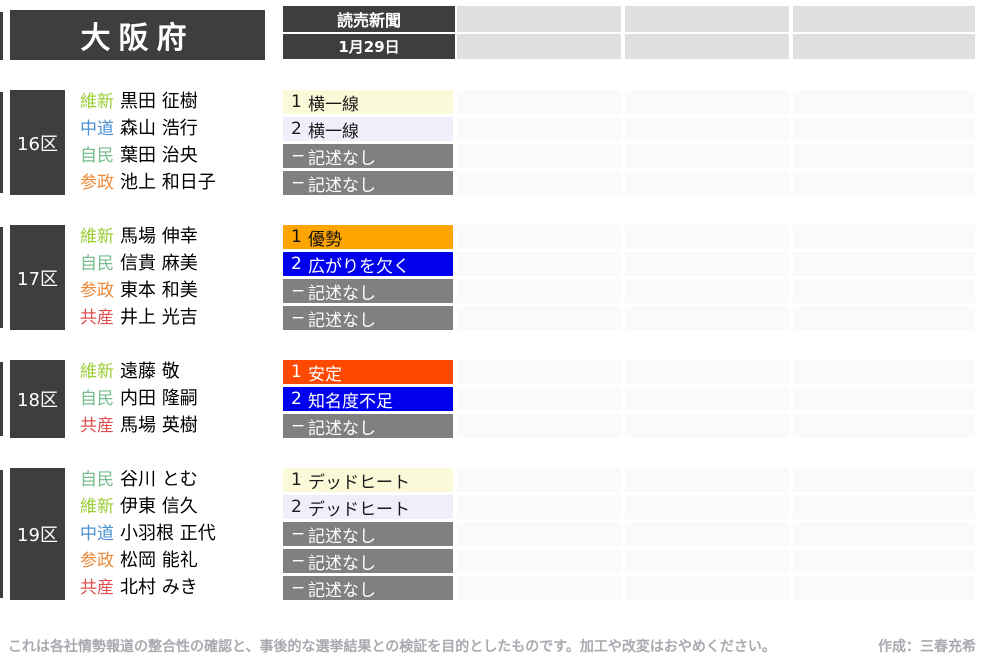  I want to click on newspaper-name: 読売新聞, so click(369, 19).